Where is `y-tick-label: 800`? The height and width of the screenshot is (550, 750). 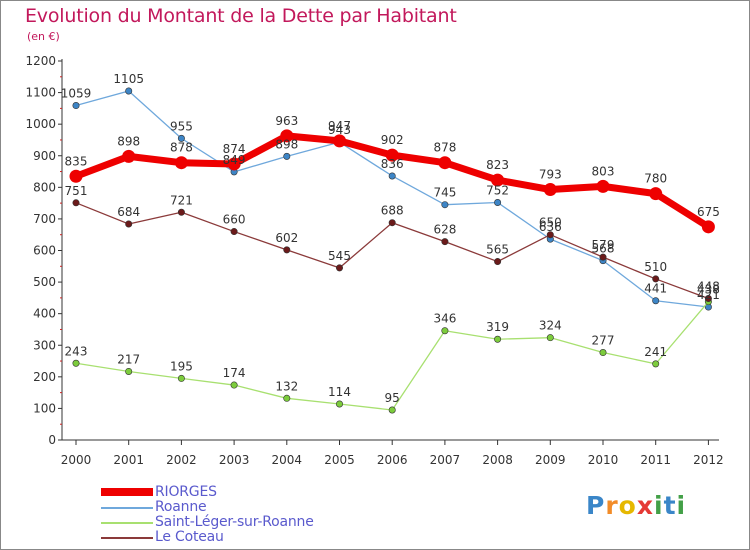
y-tick-label: 800 is located at coordinates (44, 187).